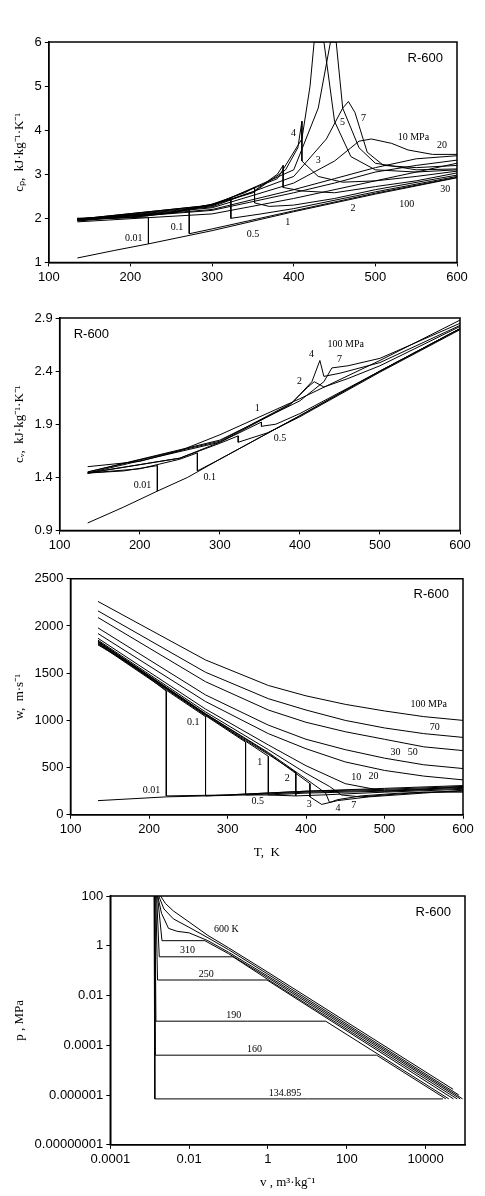  What do you see at coordinates (434, 727) in the screenshot?
I see `annotation: 70` at bounding box center [434, 727].